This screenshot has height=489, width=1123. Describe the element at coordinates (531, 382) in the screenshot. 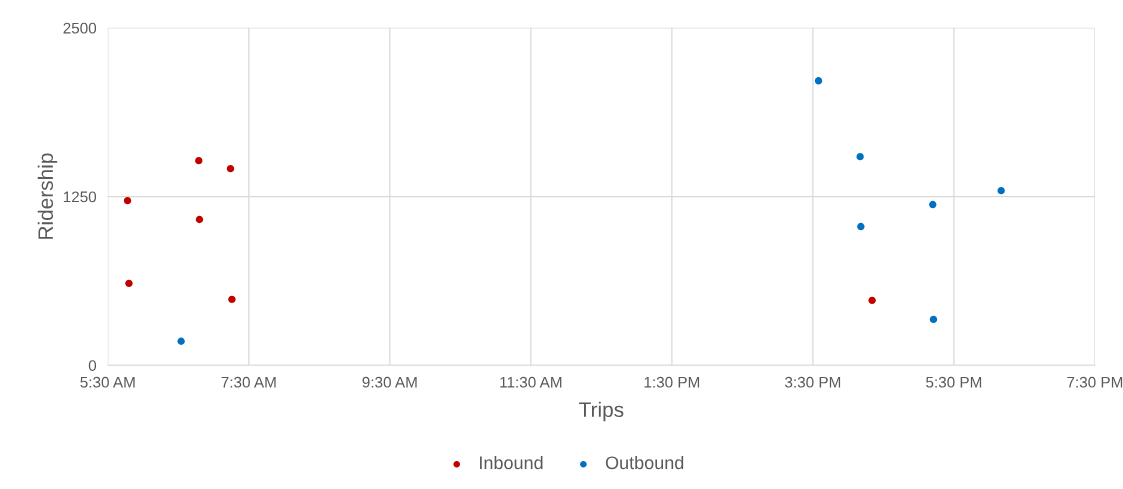

I see `x-tick-label: 11:30 AM` at that location.